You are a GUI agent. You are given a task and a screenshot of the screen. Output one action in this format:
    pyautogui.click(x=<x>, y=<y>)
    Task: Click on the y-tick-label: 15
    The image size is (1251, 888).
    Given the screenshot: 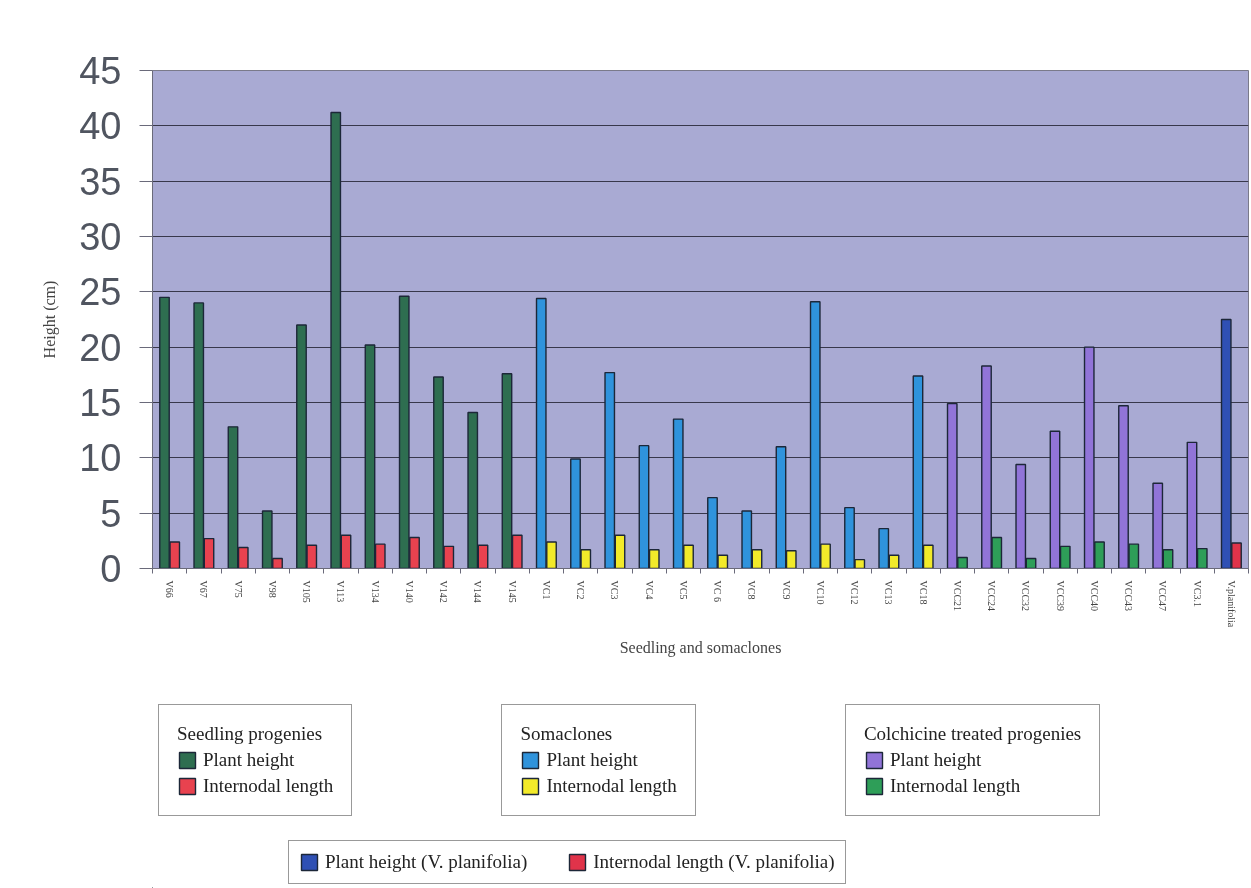 What is the action you would take?
    pyautogui.click(x=100, y=403)
    